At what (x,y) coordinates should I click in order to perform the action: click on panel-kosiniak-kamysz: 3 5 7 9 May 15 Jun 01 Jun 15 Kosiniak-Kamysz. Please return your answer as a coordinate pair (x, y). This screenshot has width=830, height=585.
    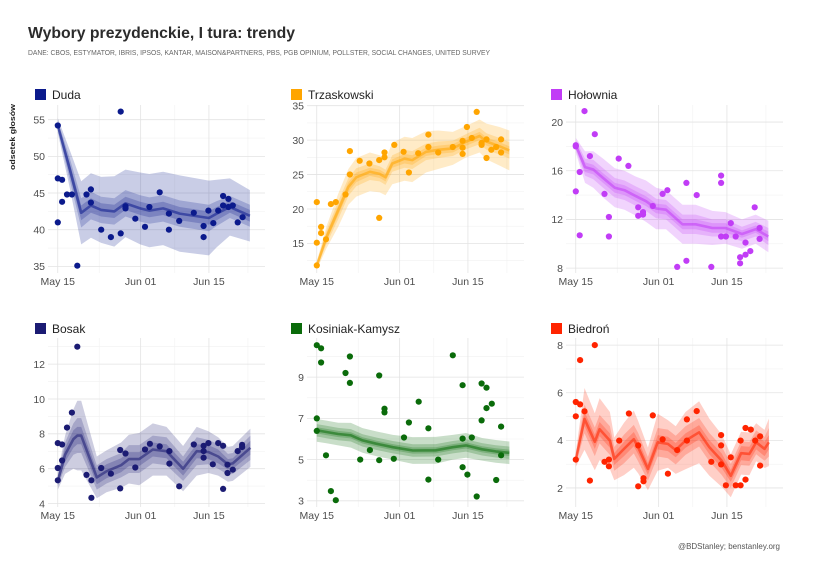
    Looking at the image, I should click on (407, 422).